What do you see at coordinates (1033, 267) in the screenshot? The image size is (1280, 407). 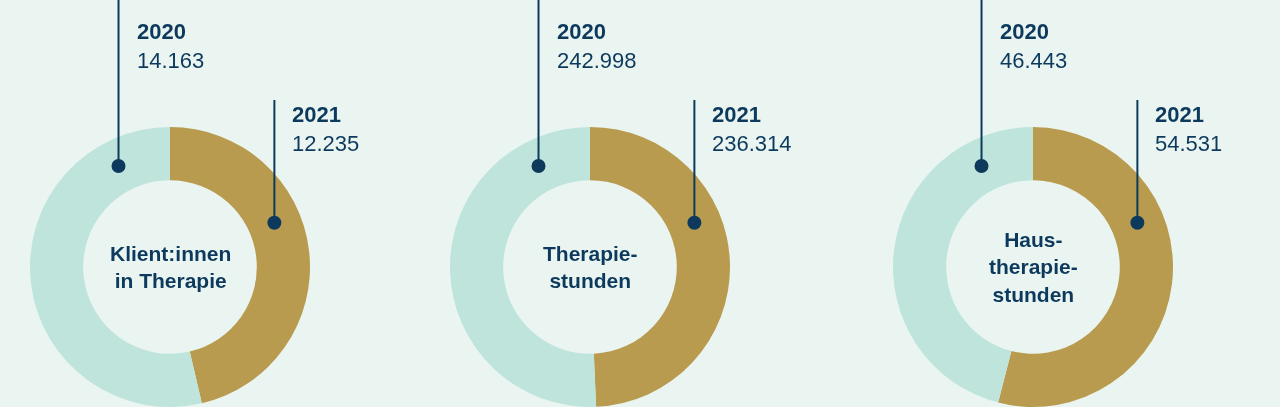 I see `text: Haus- therapie- stunden` at bounding box center [1033, 267].